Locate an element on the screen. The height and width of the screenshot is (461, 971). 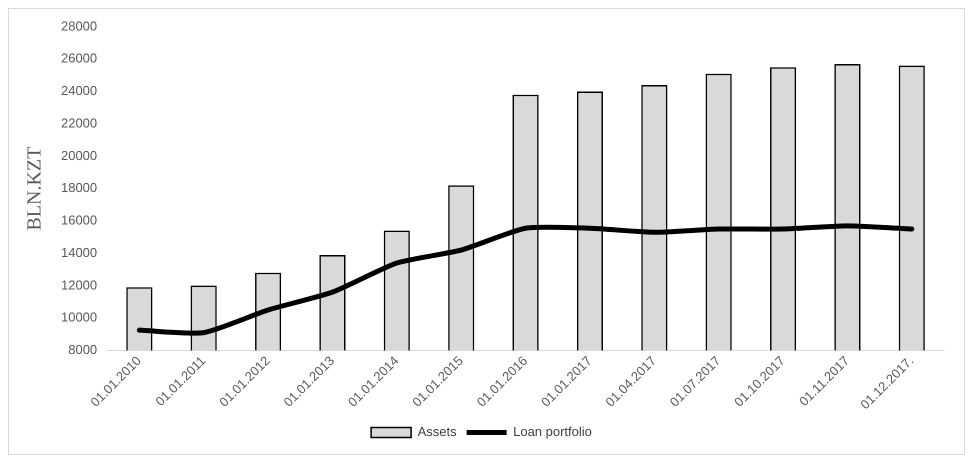
legend-label: Loan portfolio is located at coordinates (552, 432).